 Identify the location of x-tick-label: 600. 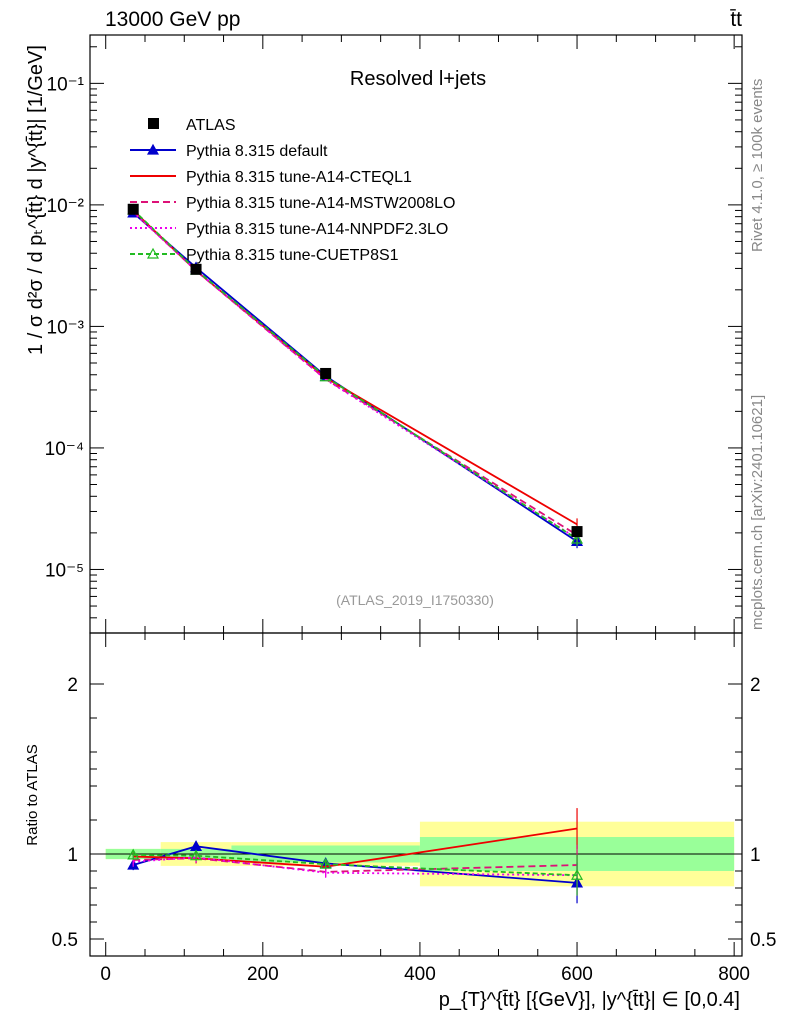
(577, 974).